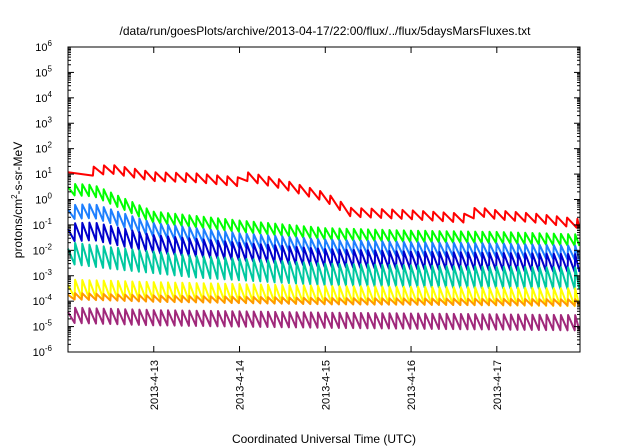 This screenshot has width=640, height=448. Describe the element at coordinates (43, 249) in the screenshot. I see `y-tick-label: 10⁻²` at that location.